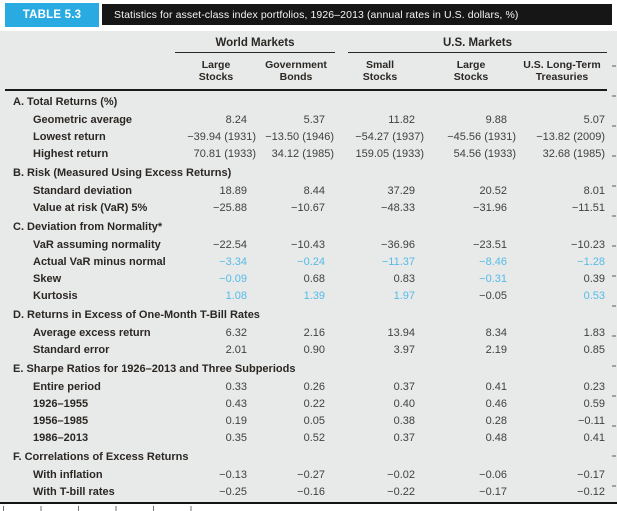 The height and width of the screenshot is (511, 617). I want to click on row-label: Value at risk (VaR) 5%, so click(90, 207).